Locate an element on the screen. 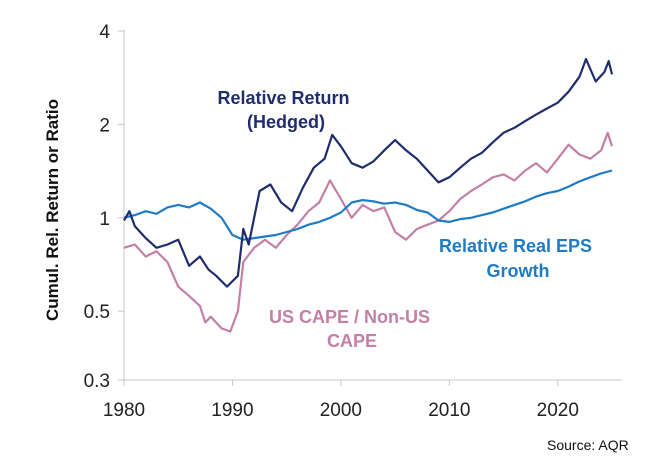 The width and height of the screenshot is (658, 463). series-relative-eps-line is located at coordinates (368, 205).